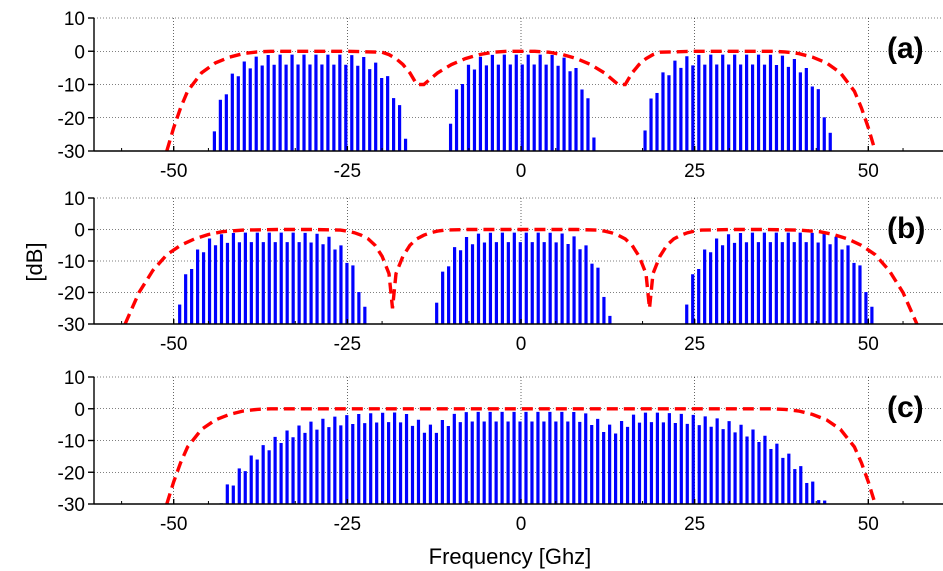 Image resolution: width=943 pixels, height=571 pixels. I want to click on panel-label: (a), so click(905, 48).